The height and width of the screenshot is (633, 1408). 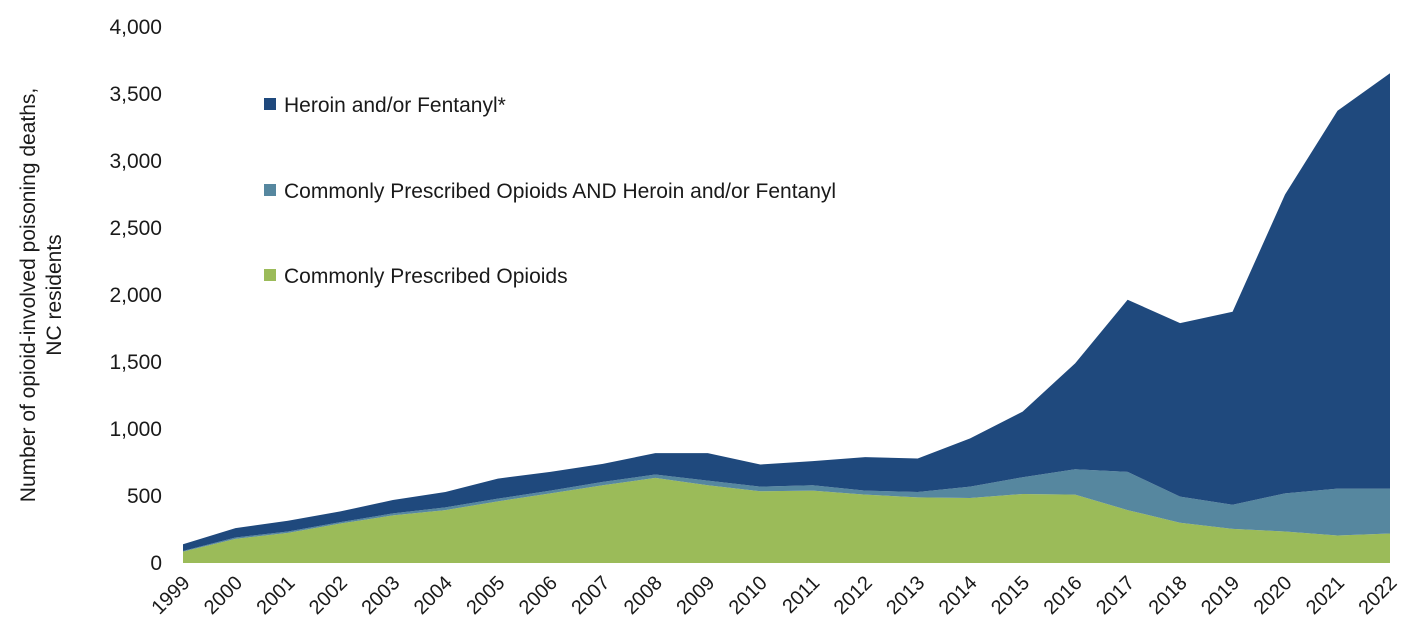 What do you see at coordinates (135, 94) in the screenshot?
I see `y-tick-label: 3,500` at bounding box center [135, 94].